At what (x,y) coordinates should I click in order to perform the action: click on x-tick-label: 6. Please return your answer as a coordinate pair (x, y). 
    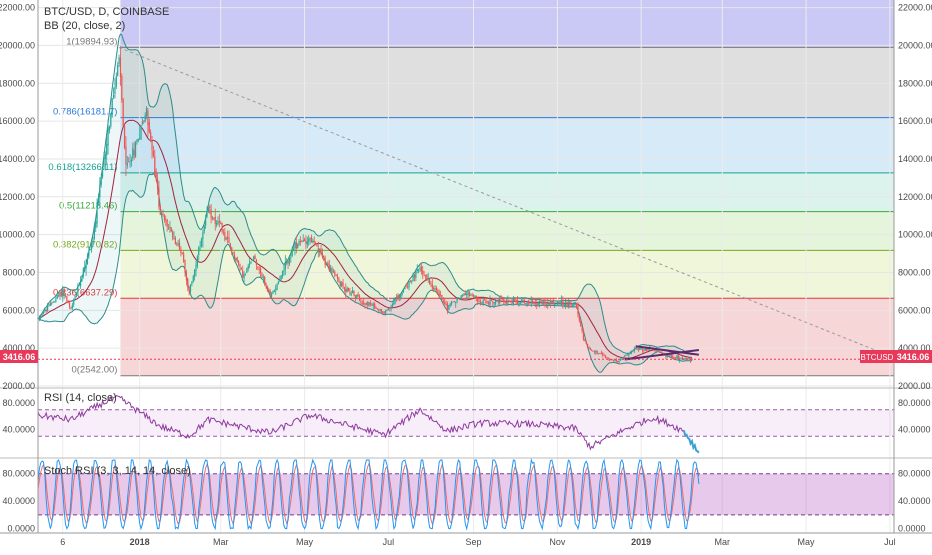
    Looking at the image, I should click on (62, 542).